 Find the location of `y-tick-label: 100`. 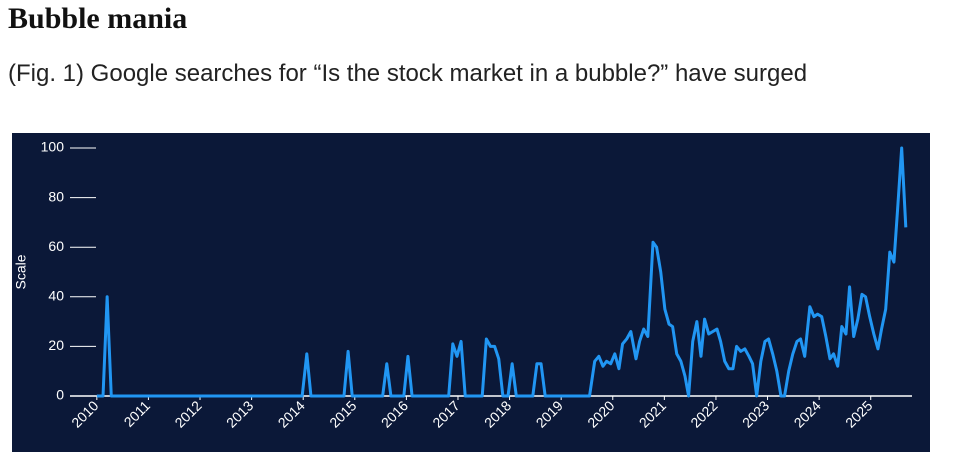

y-tick-label: 100 is located at coordinates (53, 147).